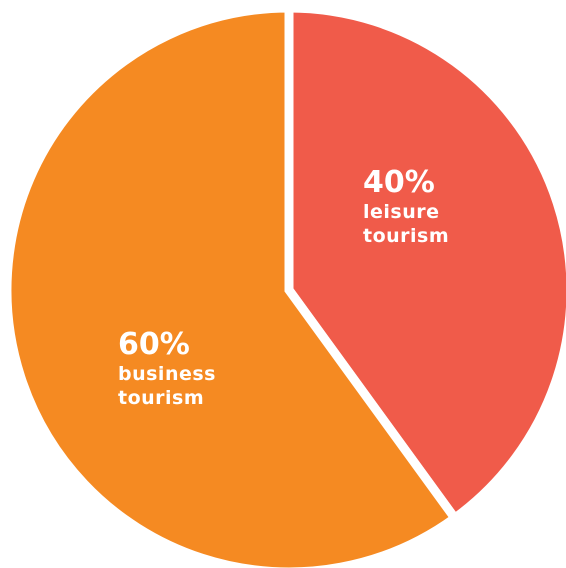  What do you see at coordinates (161, 397) in the screenshot?
I see `slice-name-business-line2: tourism` at bounding box center [161, 397].